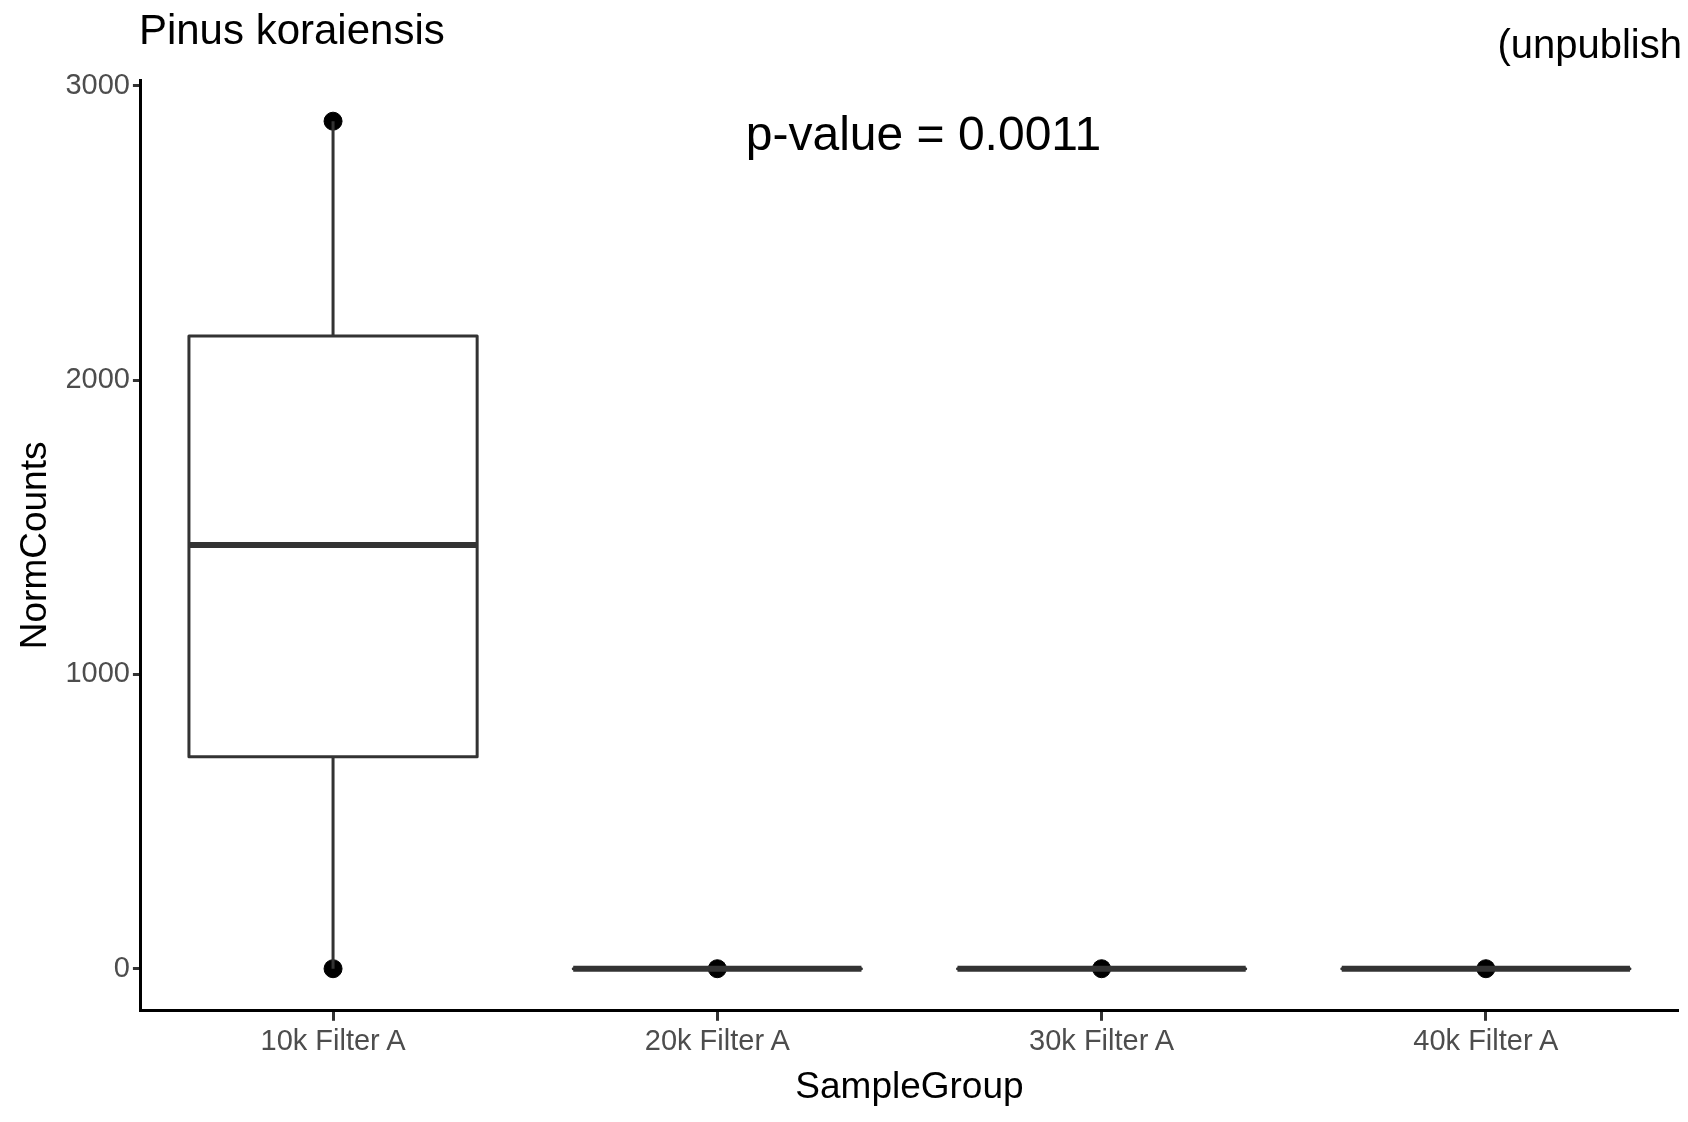 Image resolution: width=1688 pixels, height=1122 pixels. I want to click on chart-title: Pinus koraiensis, so click(291, 29).